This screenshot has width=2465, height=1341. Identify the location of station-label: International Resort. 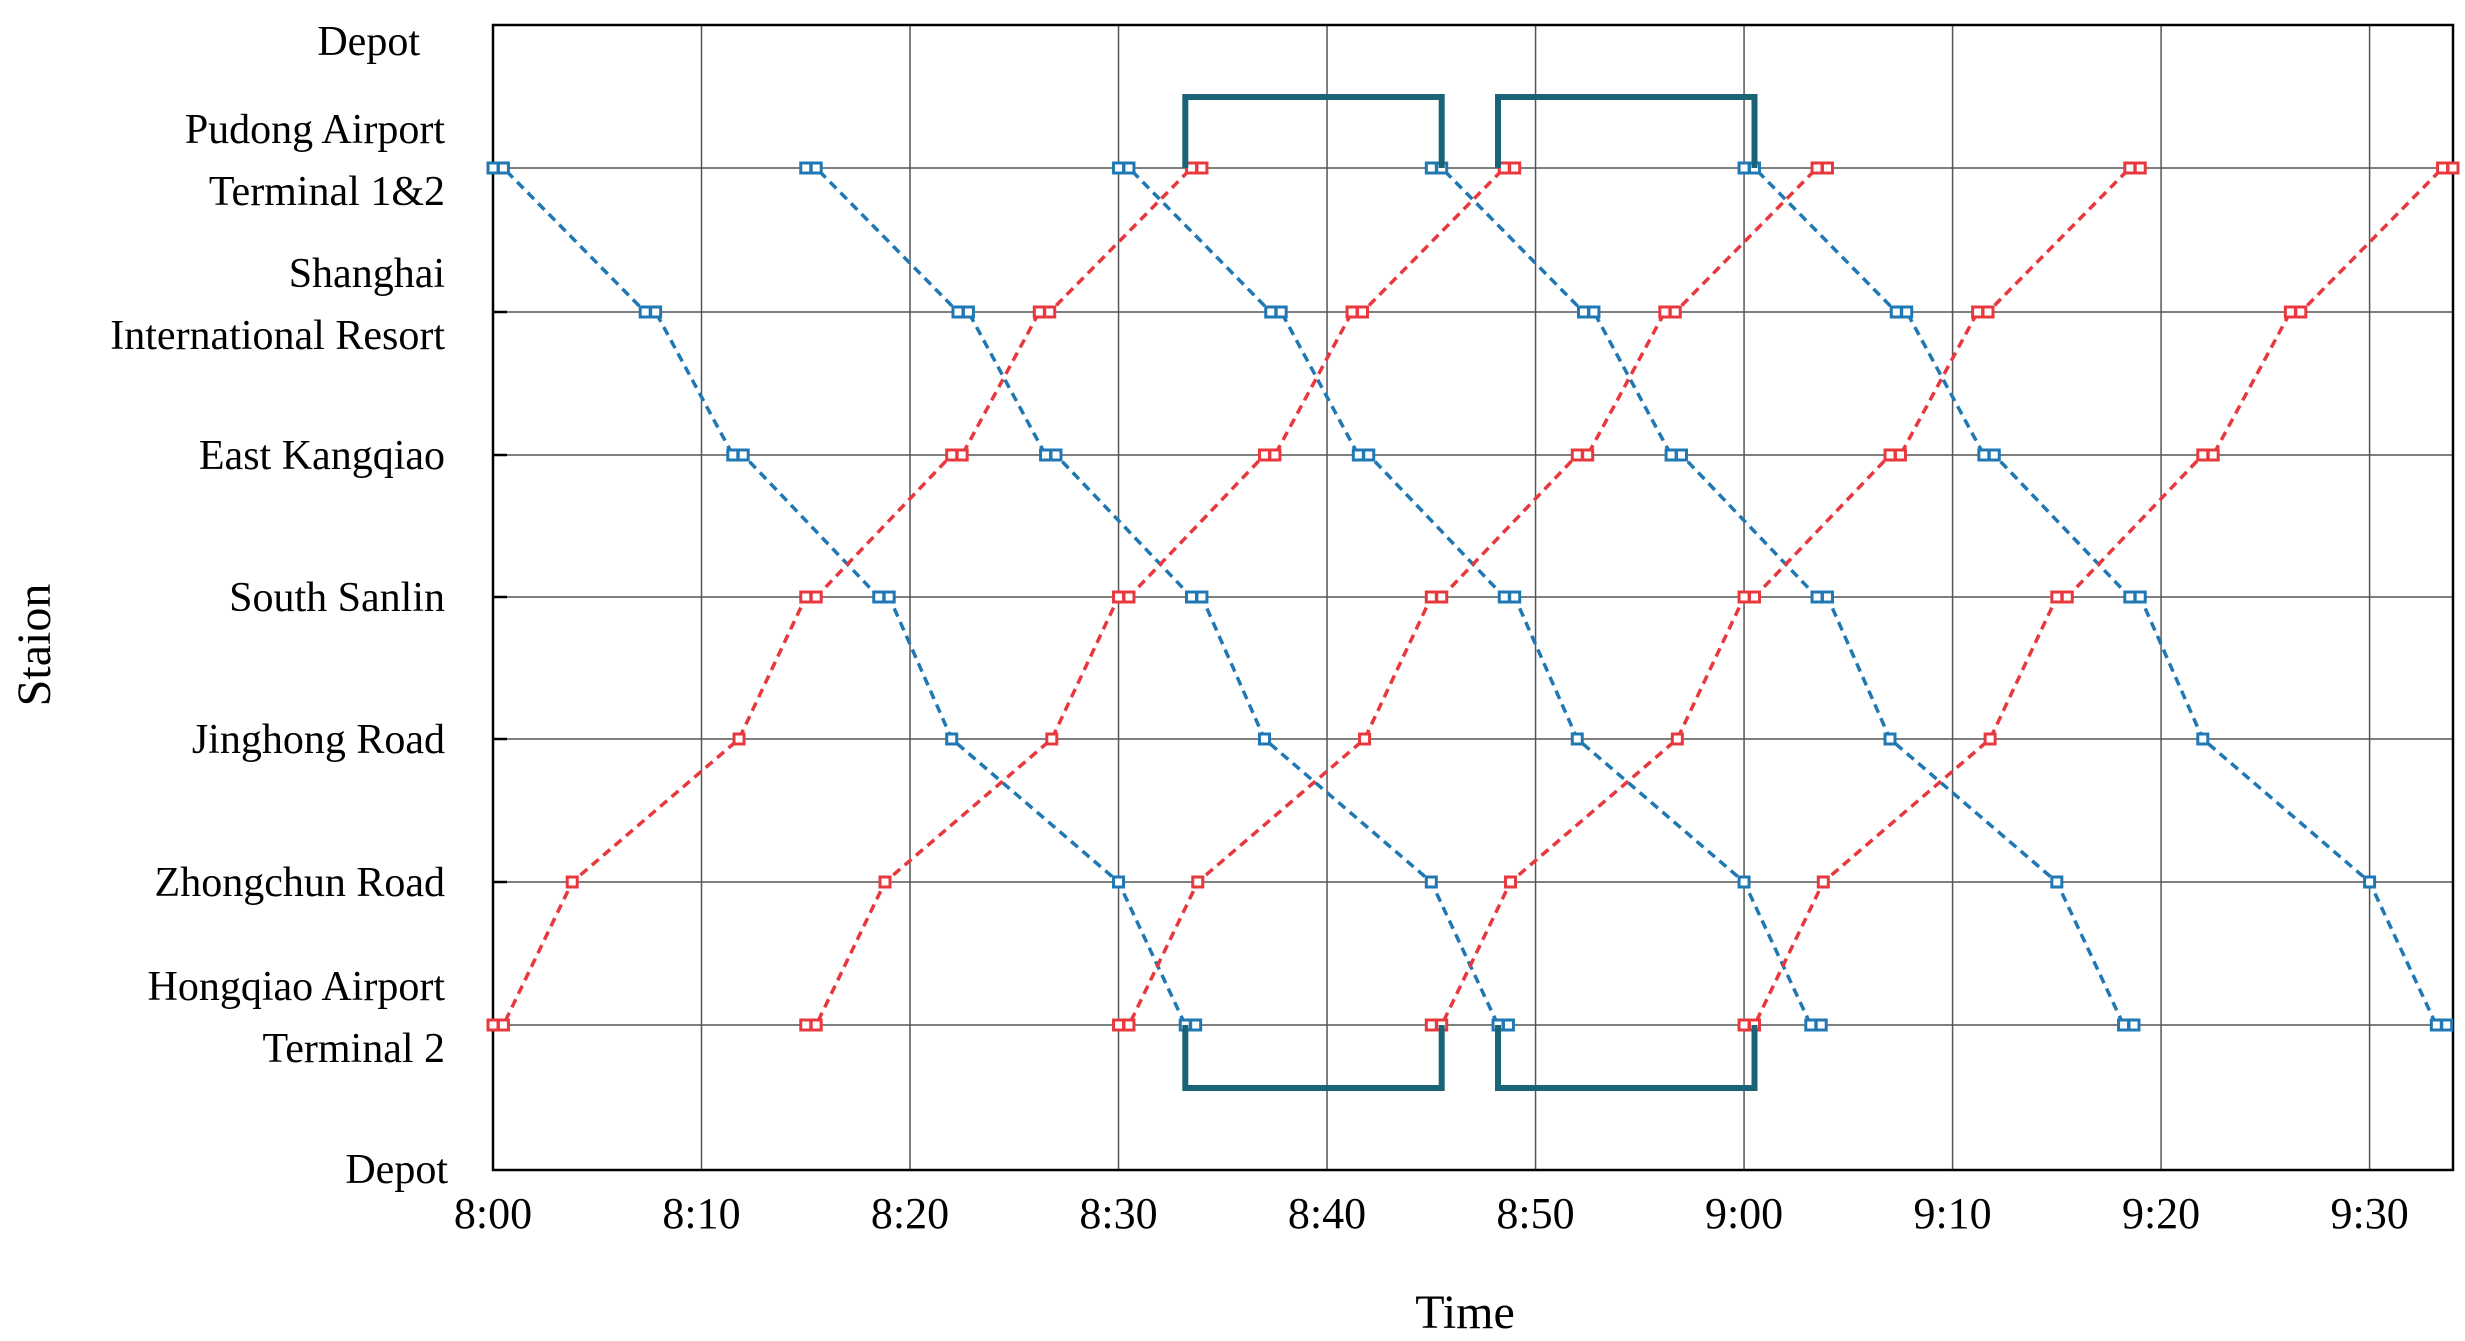
(277, 336).